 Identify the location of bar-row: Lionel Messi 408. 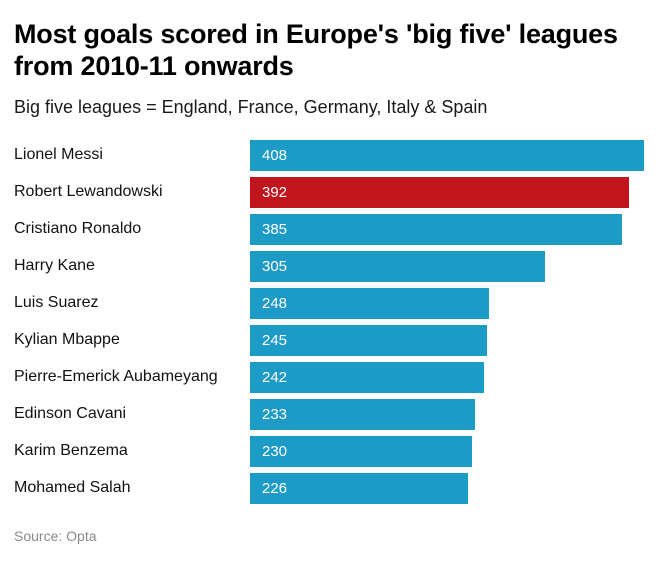
(329, 155).